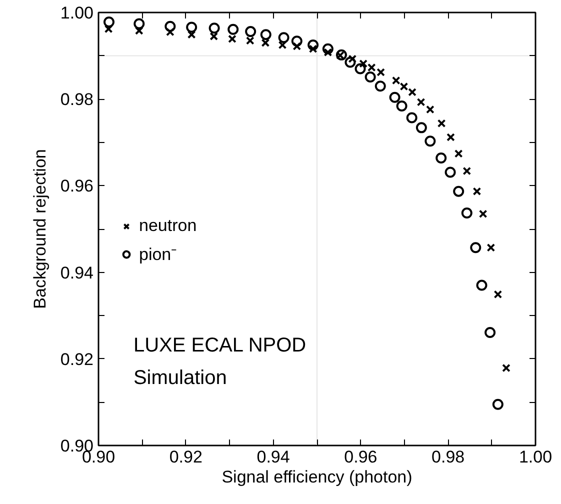 Image resolution: width=561 pixels, height=504 pixels. I want to click on x-axis-title: Signal efficiency (photon), so click(317, 477).